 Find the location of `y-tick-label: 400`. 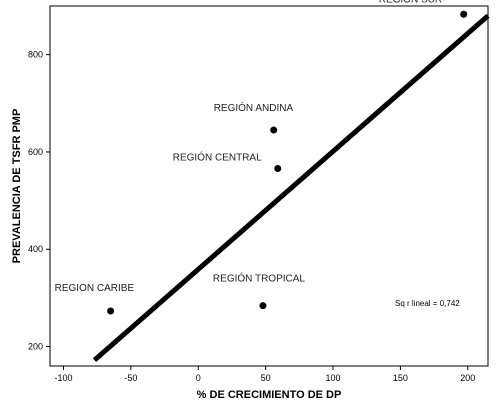

y-tick-label: 400 is located at coordinates (35, 249).